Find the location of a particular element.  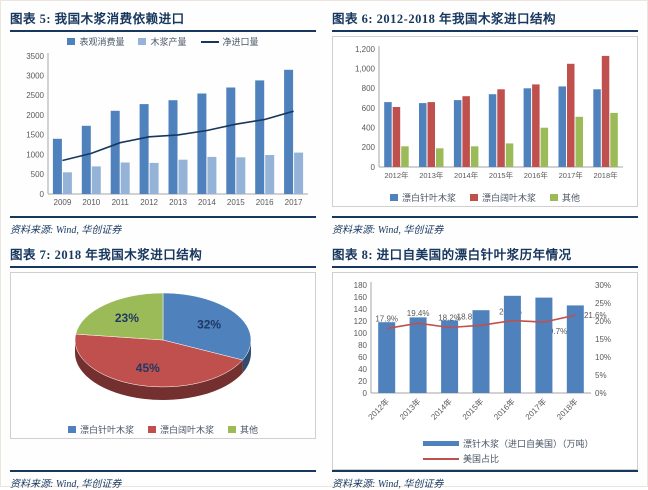

x-label: 2015年 is located at coordinates (472, 408).